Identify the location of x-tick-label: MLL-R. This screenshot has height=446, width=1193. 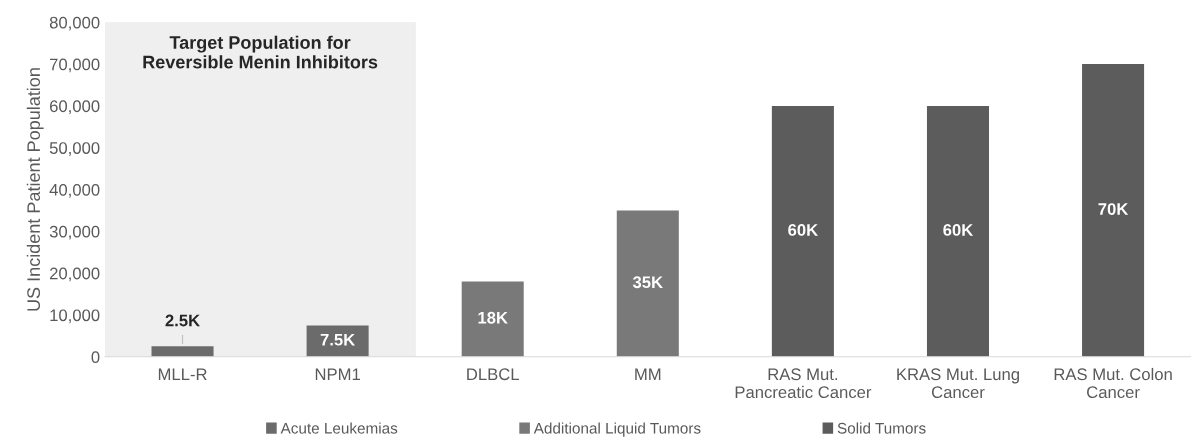
(182, 374).